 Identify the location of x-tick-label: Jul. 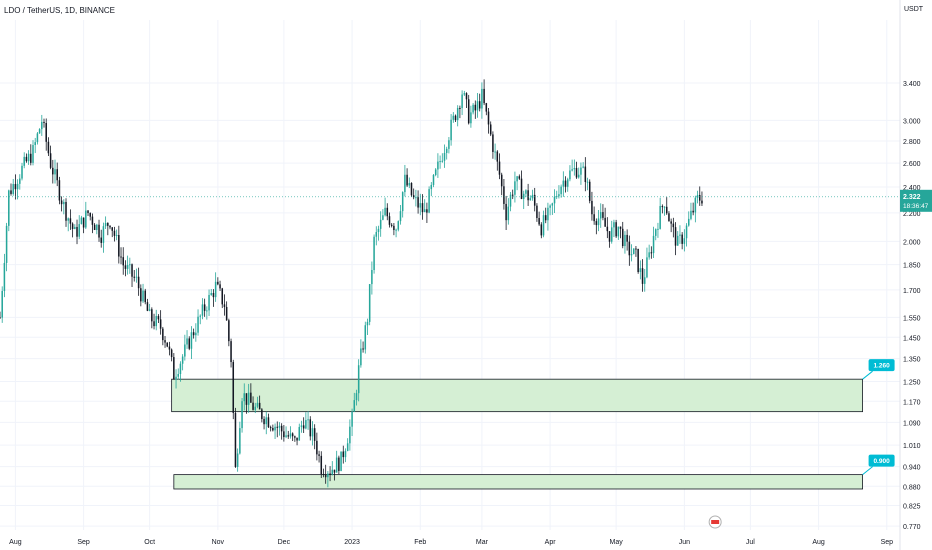
(750, 542).